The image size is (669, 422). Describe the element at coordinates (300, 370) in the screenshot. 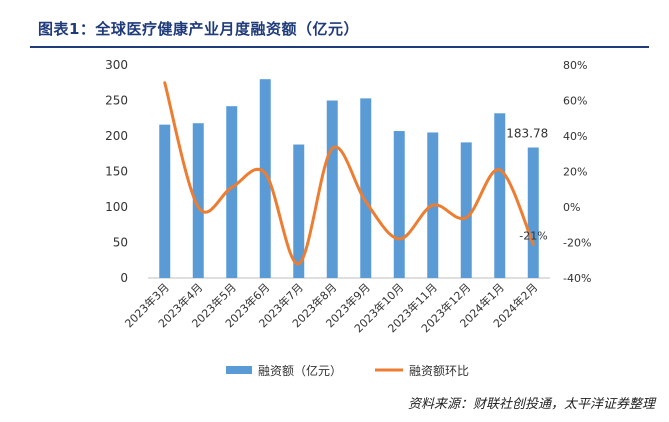

I see `legend-label: 融资额（亿元）` at that location.